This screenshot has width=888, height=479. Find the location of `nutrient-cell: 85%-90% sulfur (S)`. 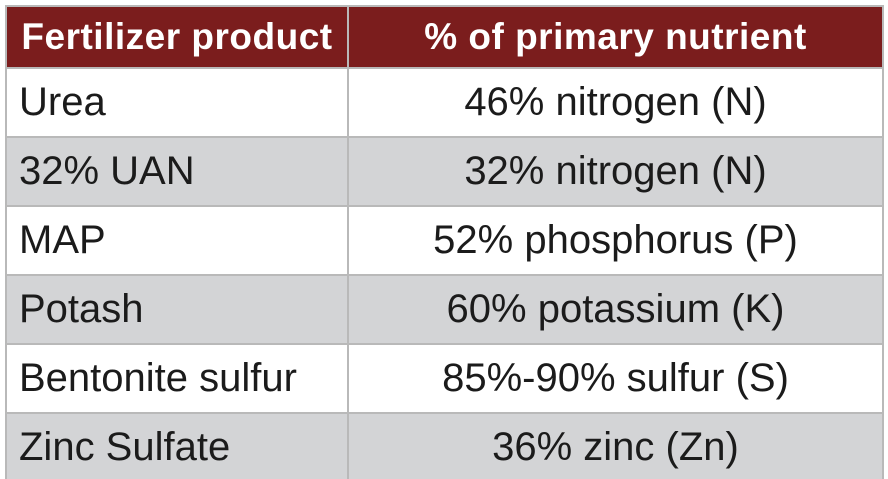

nutrient-cell: 85%-90% sulfur (S) is located at coordinates (615, 378).